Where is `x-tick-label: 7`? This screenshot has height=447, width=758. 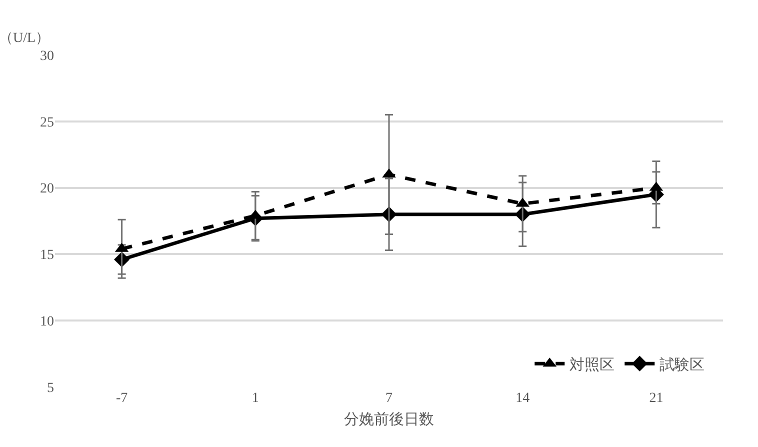
x-tick-label: 7 is located at coordinates (389, 398).